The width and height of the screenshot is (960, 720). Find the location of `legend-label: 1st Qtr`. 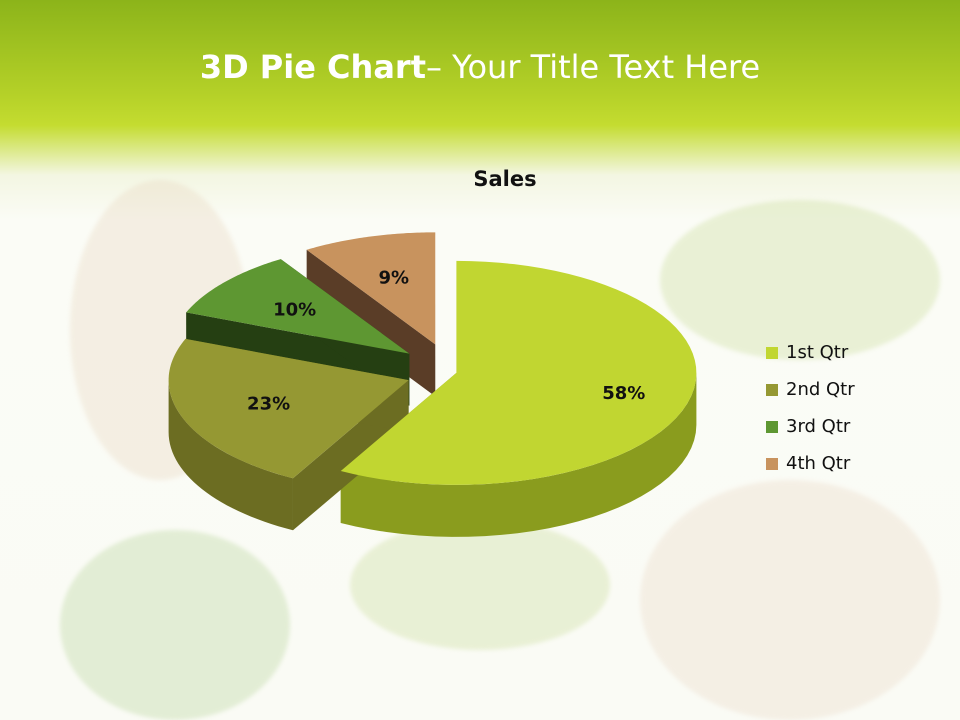

legend-label: 1st Qtr is located at coordinates (817, 352).